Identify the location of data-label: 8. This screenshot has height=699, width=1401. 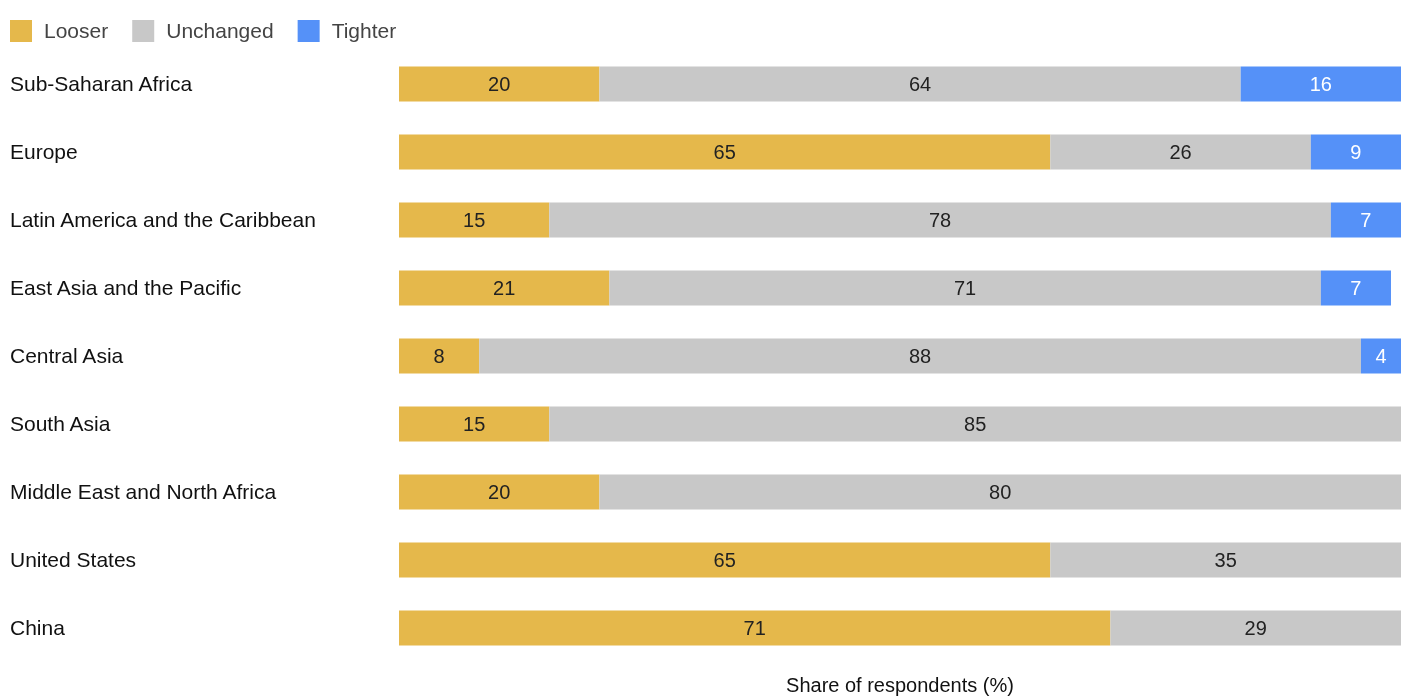
(439, 356).